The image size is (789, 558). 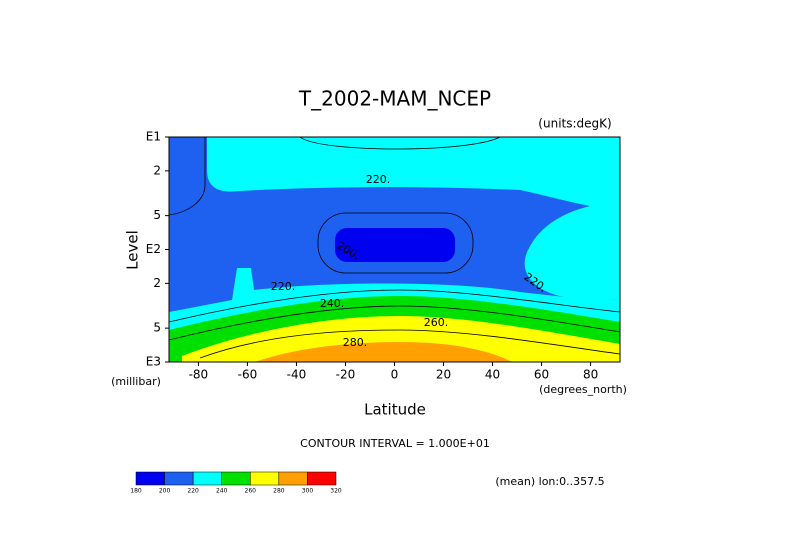 What do you see at coordinates (153, 249) in the screenshot?
I see `y-tick-label: E2` at bounding box center [153, 249].